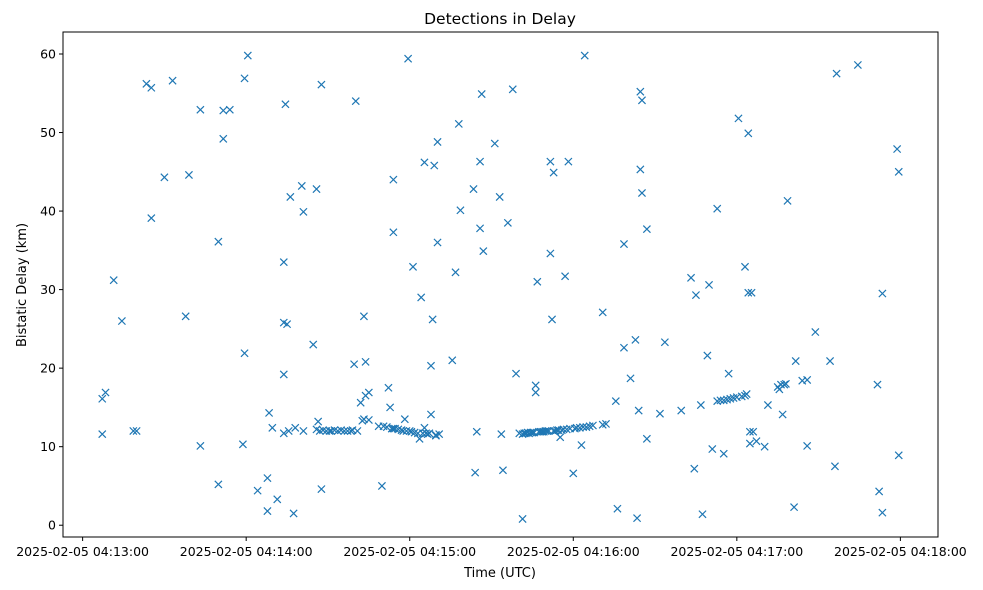 The height and width of the screenshot is (590, 983). I want to click on y-tick-label: 30, so click(48, 289).